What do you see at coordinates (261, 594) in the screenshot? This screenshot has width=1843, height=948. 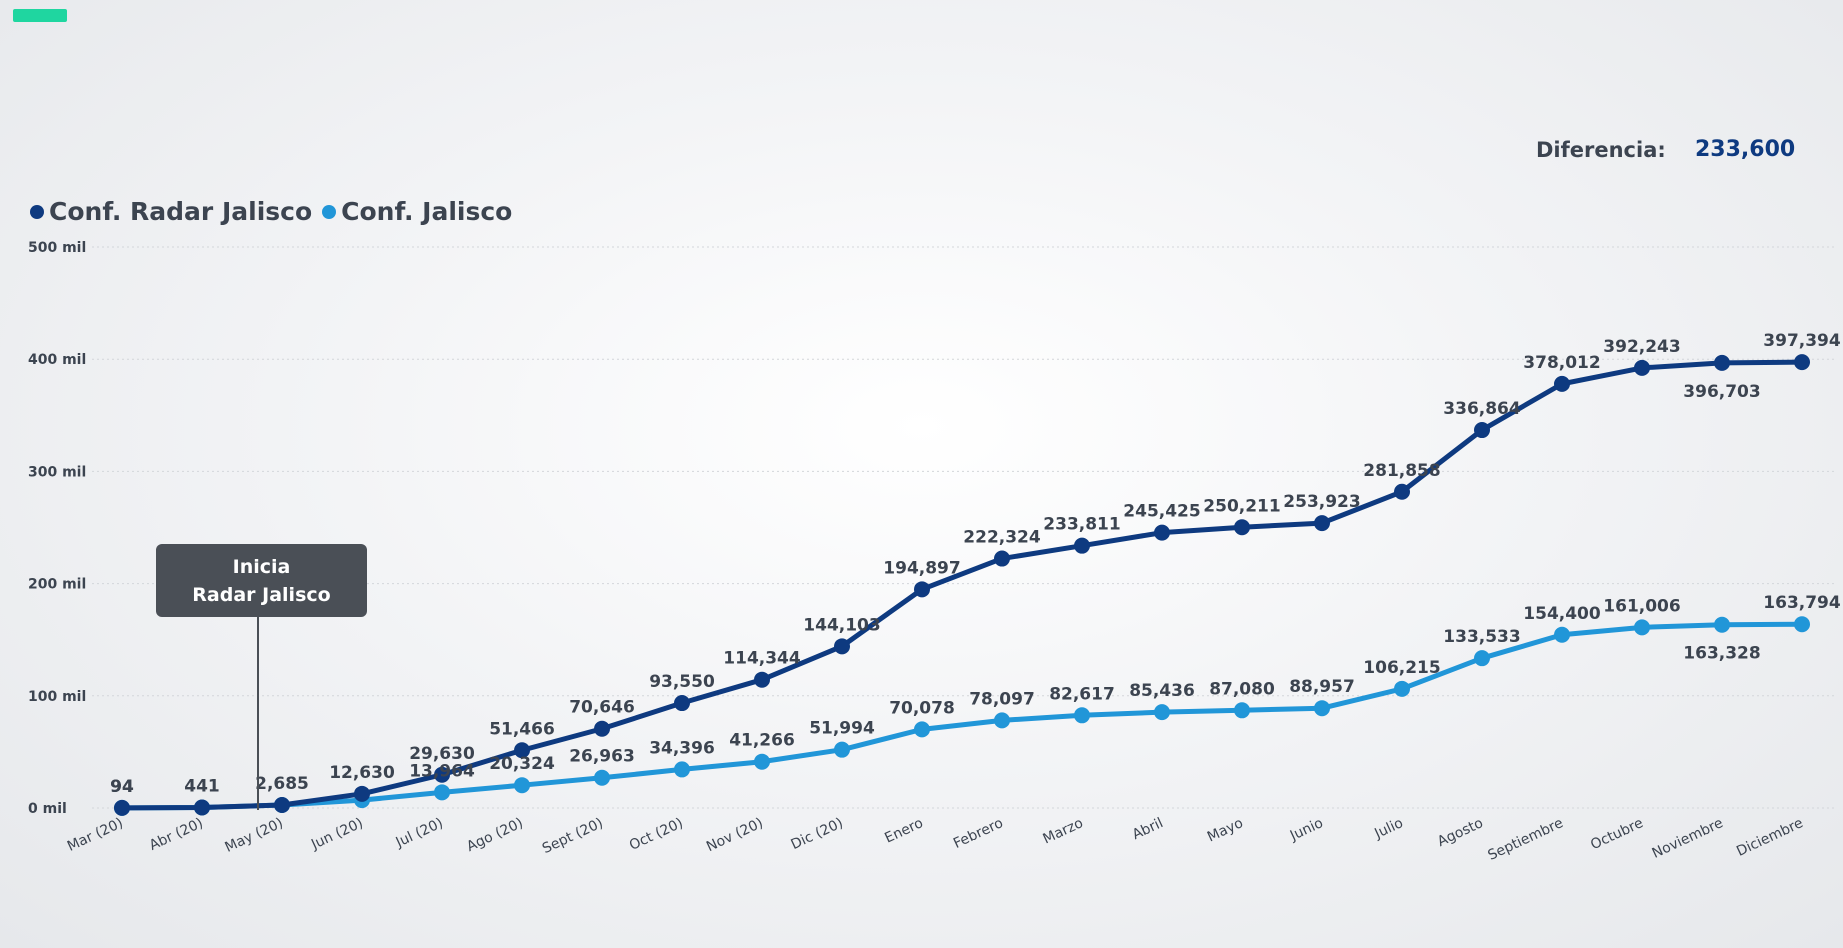 I see `callout-line-2: Radar Jalisco` at bounding box center [261, 594].